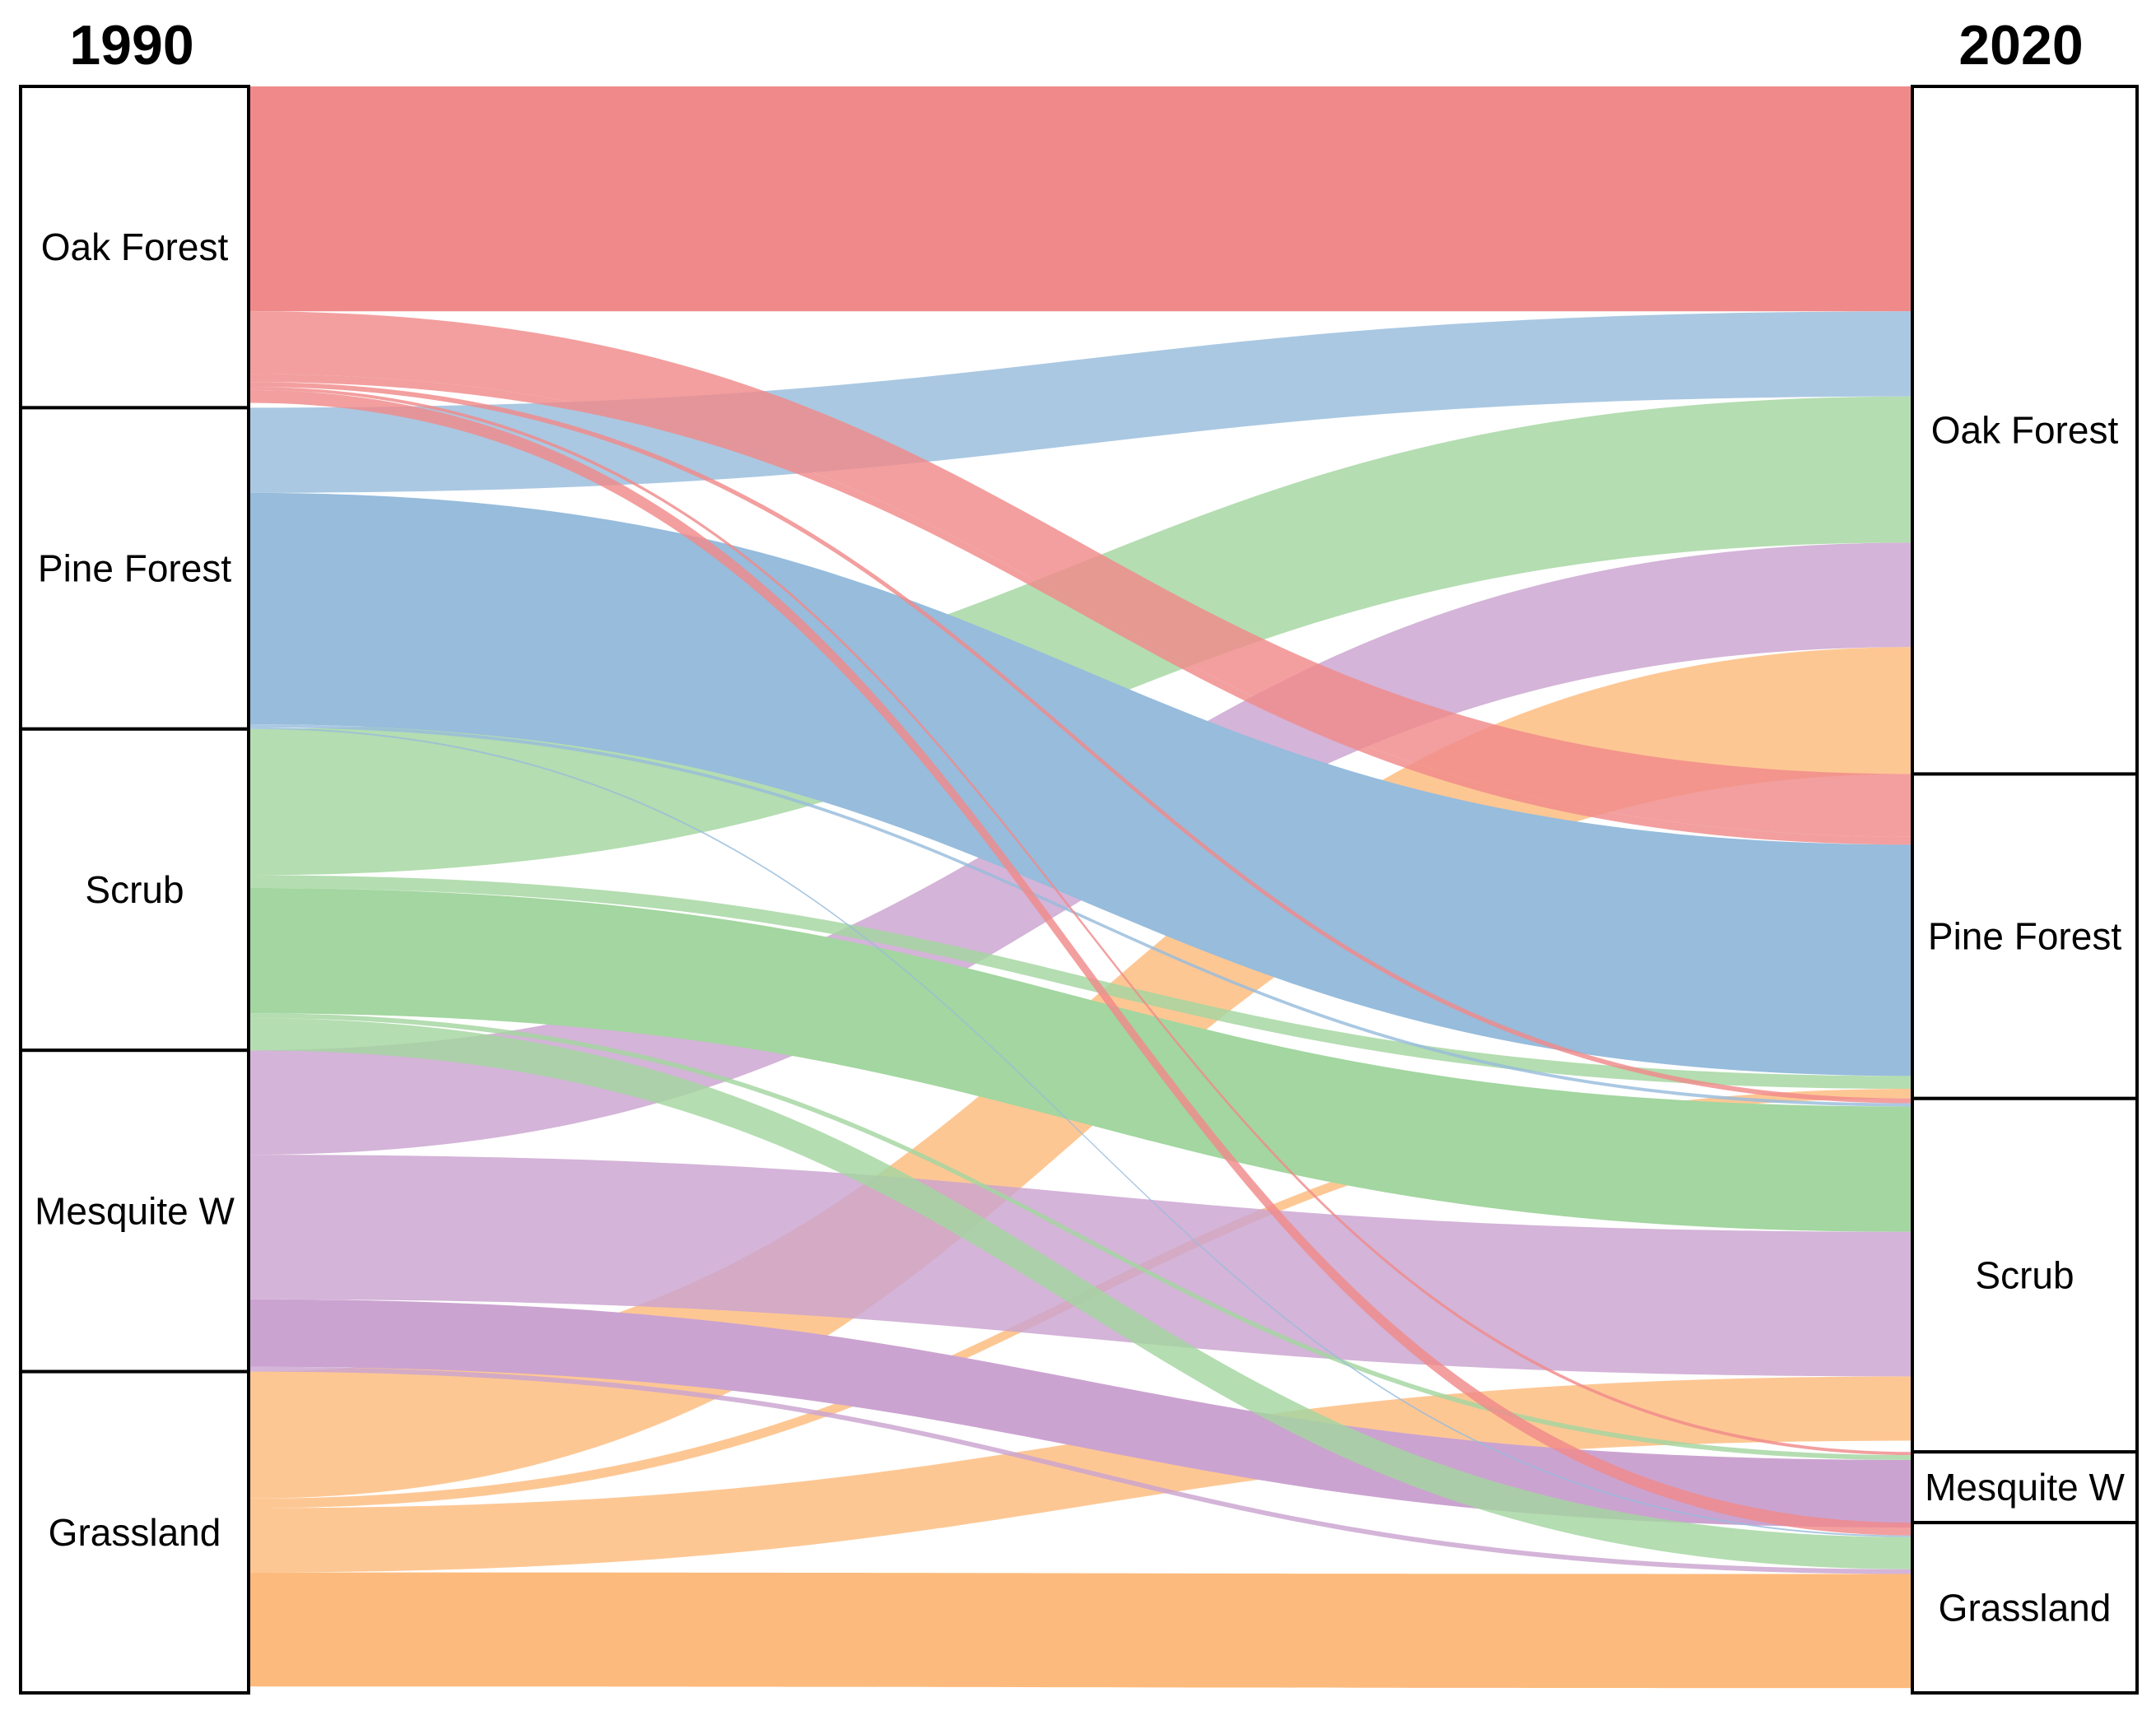  I want to click on flow-oak-forest-to-oak-forest, so click(1080, 199).